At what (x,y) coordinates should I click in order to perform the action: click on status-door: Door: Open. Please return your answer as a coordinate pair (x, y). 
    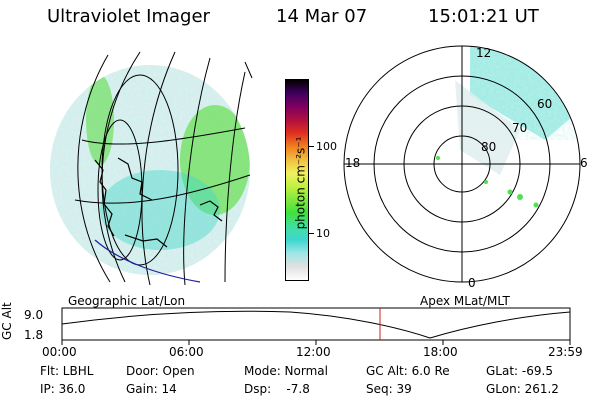
    Looking at the image, I should click on (160, 371).